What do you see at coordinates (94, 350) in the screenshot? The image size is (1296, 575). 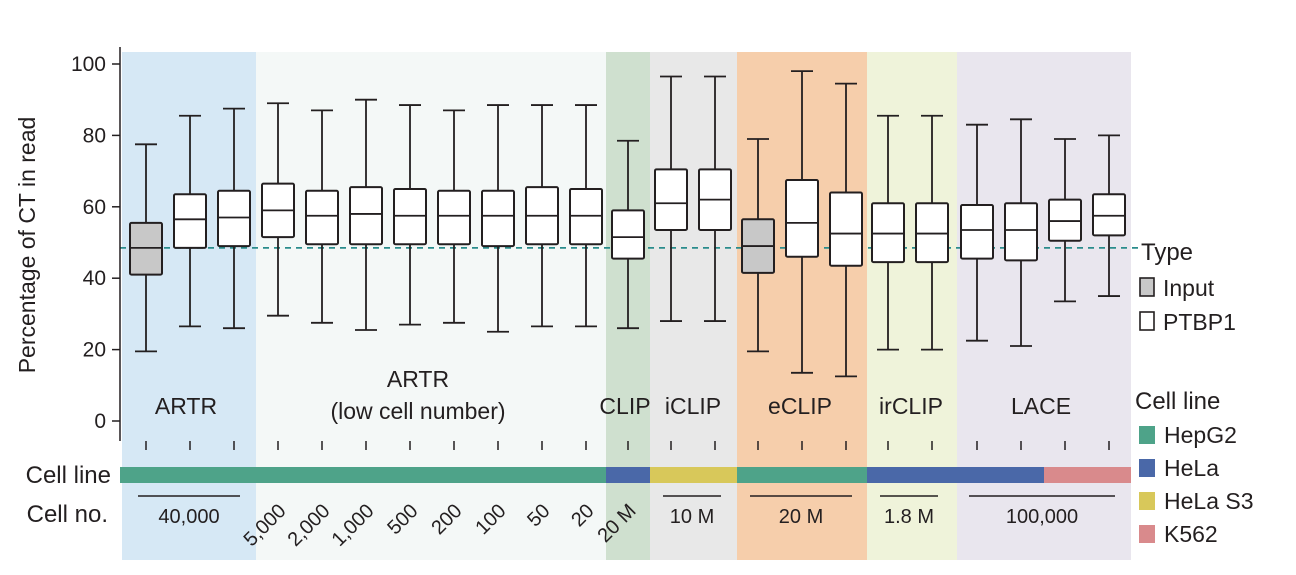 I see `y-tick-label: 20` at bounding box center [94, 350].